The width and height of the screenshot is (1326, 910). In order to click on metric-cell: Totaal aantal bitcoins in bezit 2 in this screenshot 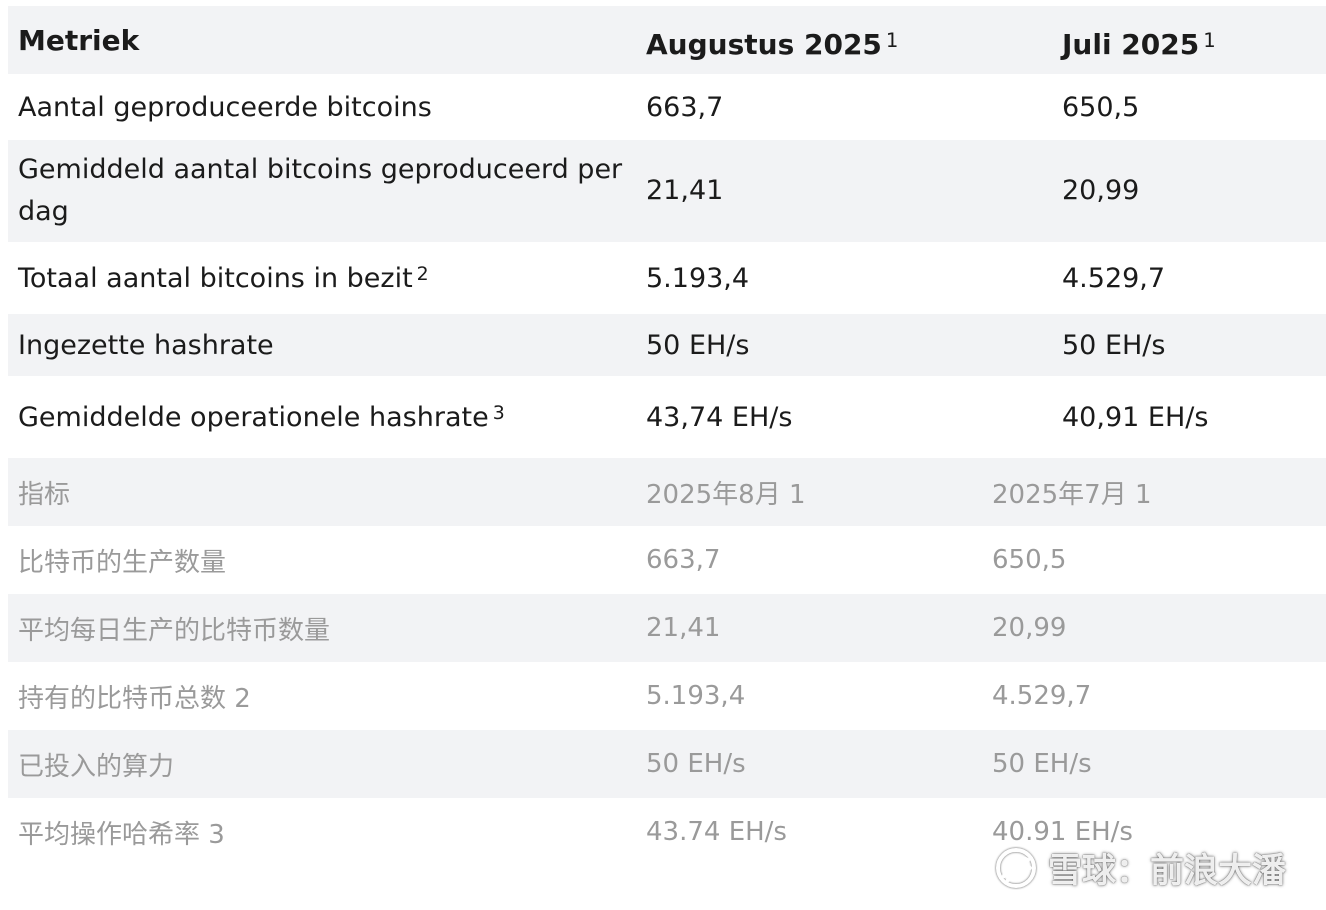, I will do `click(223, 278)`.